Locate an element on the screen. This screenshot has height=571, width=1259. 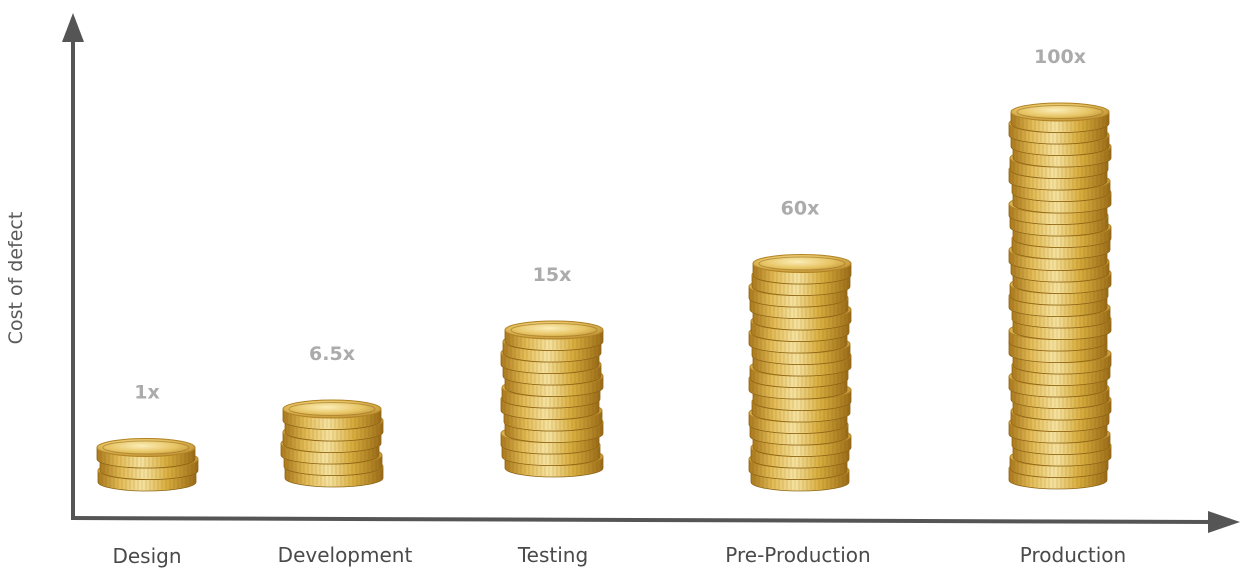
x-axis-arrow-icon is located at coordinates (1224, 522).